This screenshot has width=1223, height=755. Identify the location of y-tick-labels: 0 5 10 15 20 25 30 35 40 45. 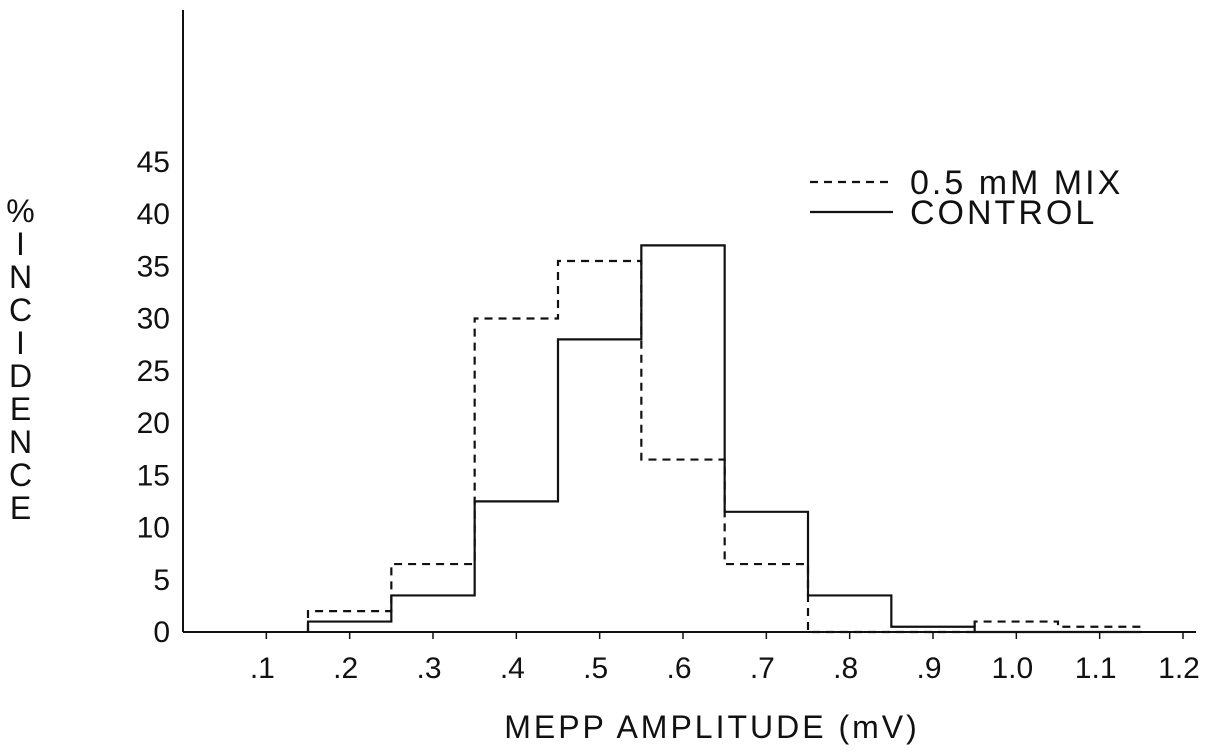
(153, 397).